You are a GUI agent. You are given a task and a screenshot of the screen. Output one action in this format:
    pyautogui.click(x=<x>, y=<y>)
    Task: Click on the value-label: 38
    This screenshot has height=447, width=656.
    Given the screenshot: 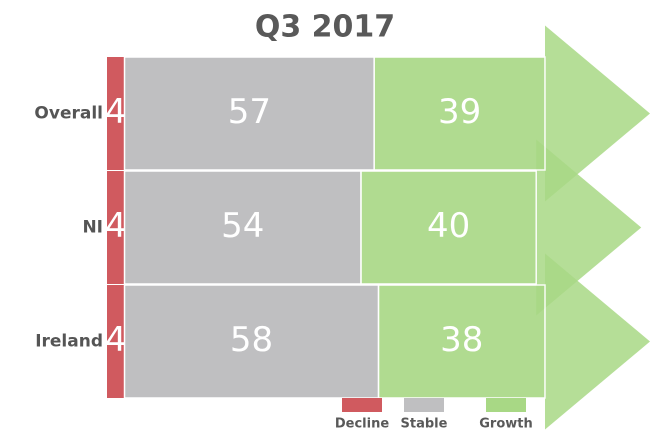 What is the action you would take?
    pyautogui.click(x=461, y=340)
    